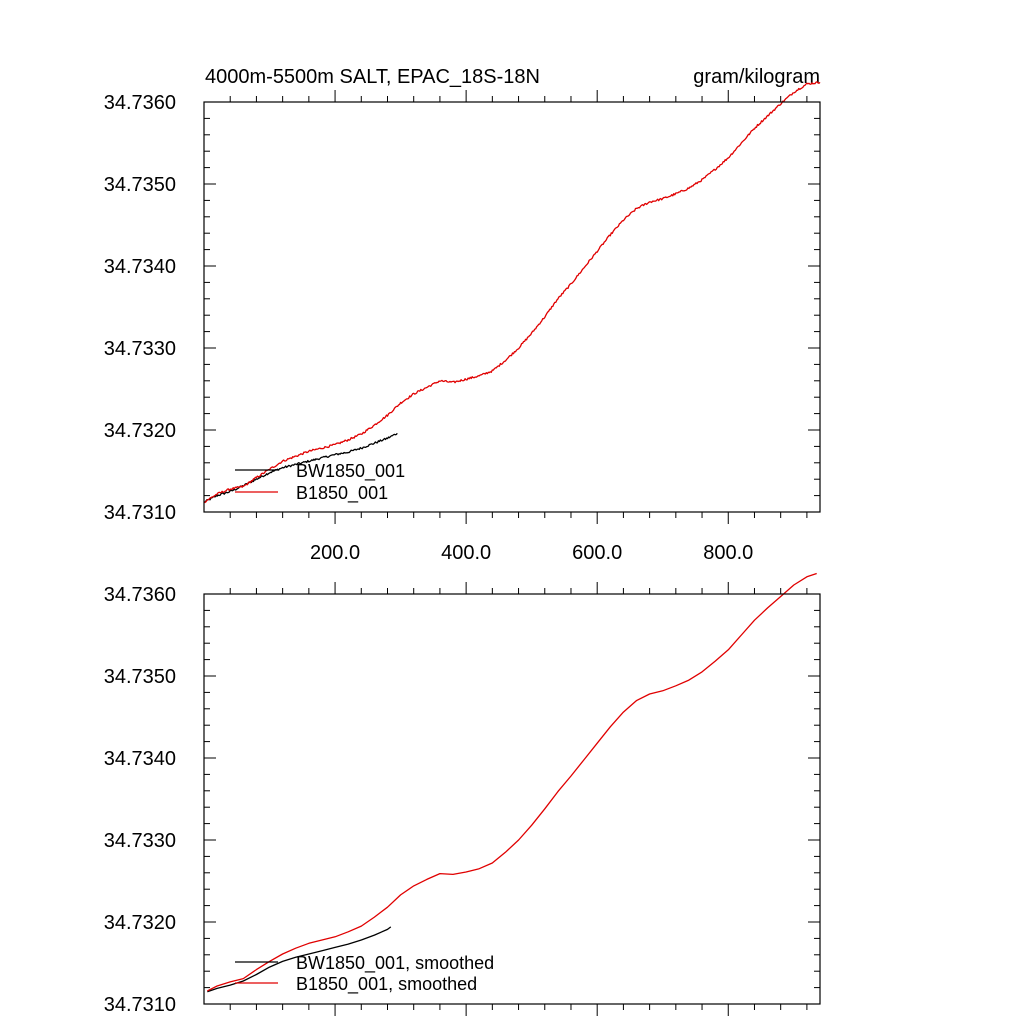 This screenshot has width=1024, height=1024. I want to click on legend-label: BW1850_001, smoothed, so click(395, 963).